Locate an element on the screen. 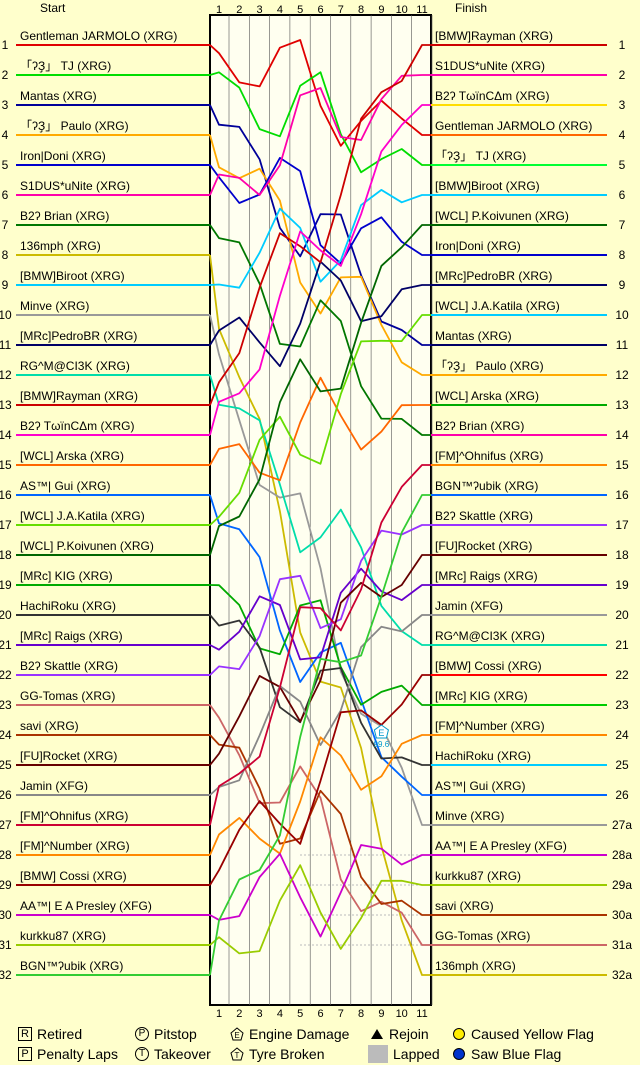  finish-position-number: 9 is located at coordinates (622, 285).